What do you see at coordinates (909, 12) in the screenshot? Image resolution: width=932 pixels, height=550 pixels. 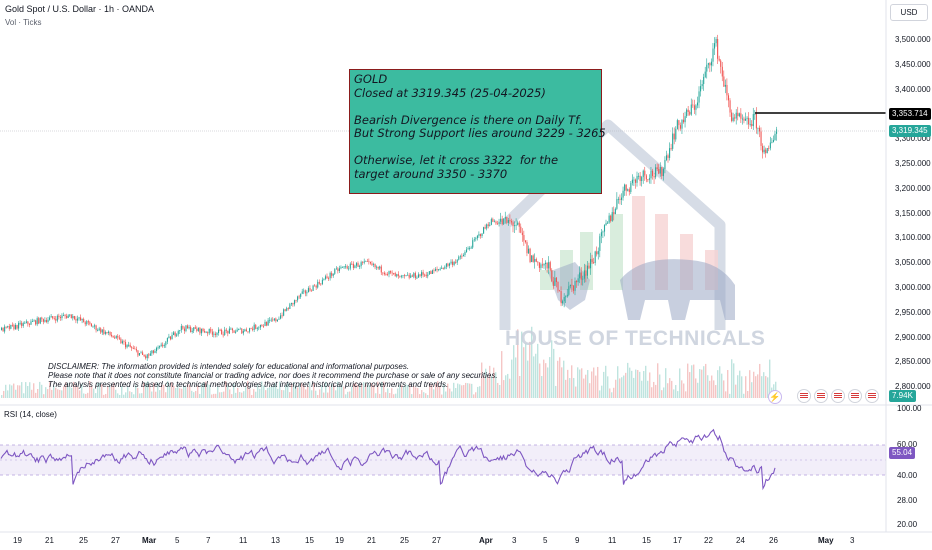 I see `currency-button: USD` at bounding box center [909, 12].